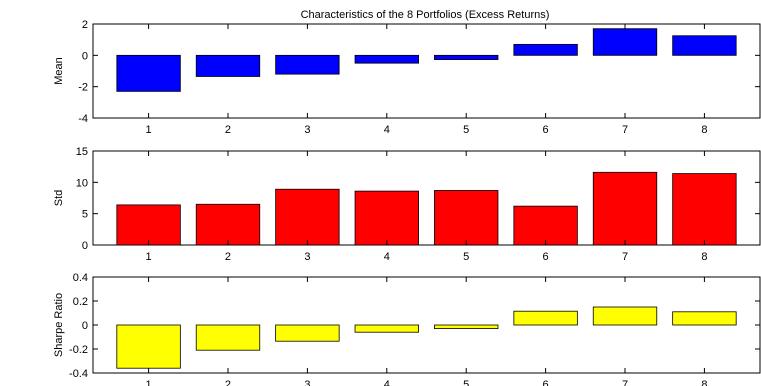 Image resolution: width=761 pixels, height=386 pixels. I want to click on y-tick-label: 0.4, so click(80, 278).